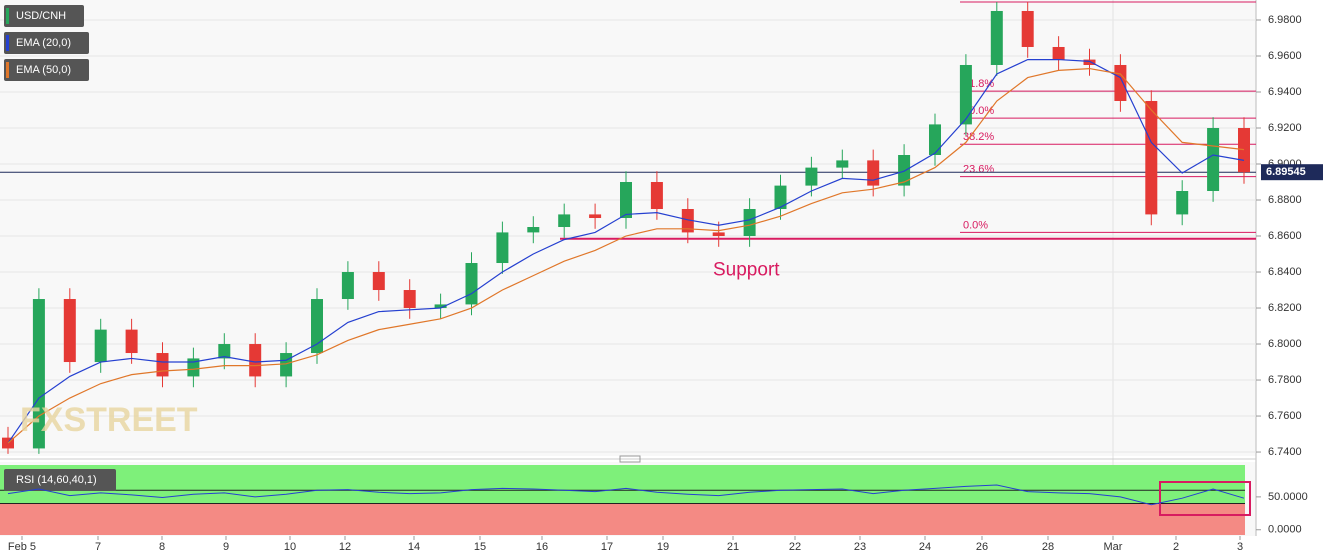 This screenshot has width=1331, height=558. I want to click on x-tick-label: 17, so click(607, 547).